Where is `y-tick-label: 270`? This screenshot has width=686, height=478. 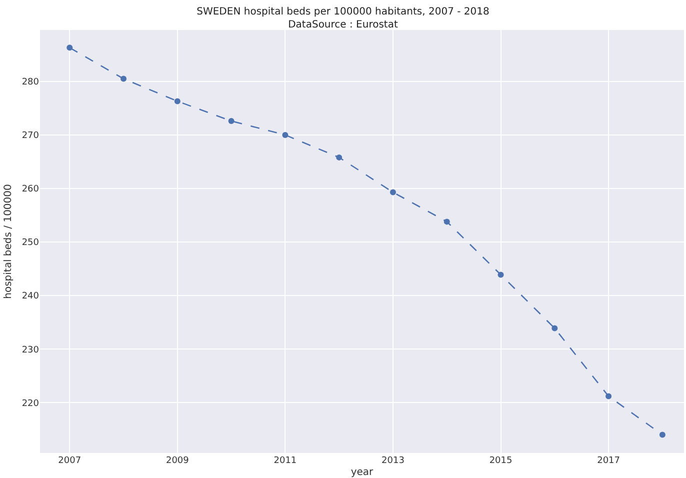 y-tick-label: 270 is located at coordinates (31, 136).